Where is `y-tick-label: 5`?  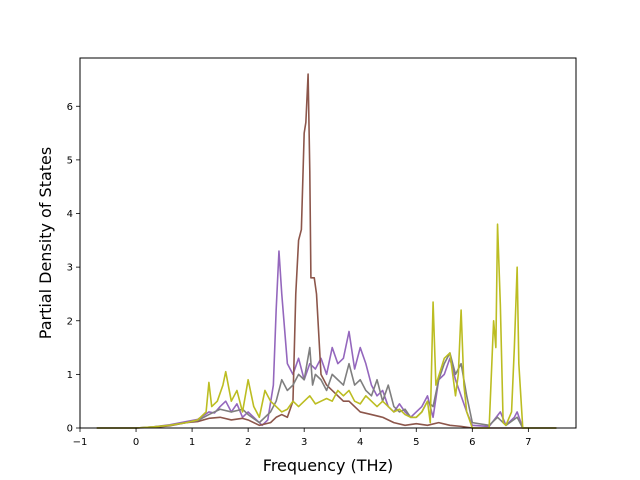 y-tick-label: 5 is located at coordinates (70, 160).